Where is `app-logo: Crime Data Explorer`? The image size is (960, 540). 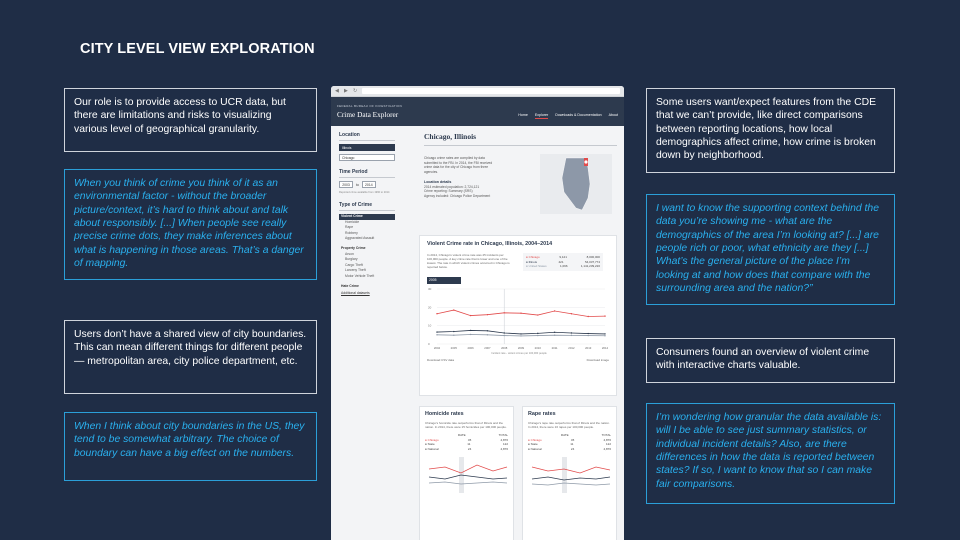
app-logo: Crime Data Explorer is located at coordinates (368, 114).